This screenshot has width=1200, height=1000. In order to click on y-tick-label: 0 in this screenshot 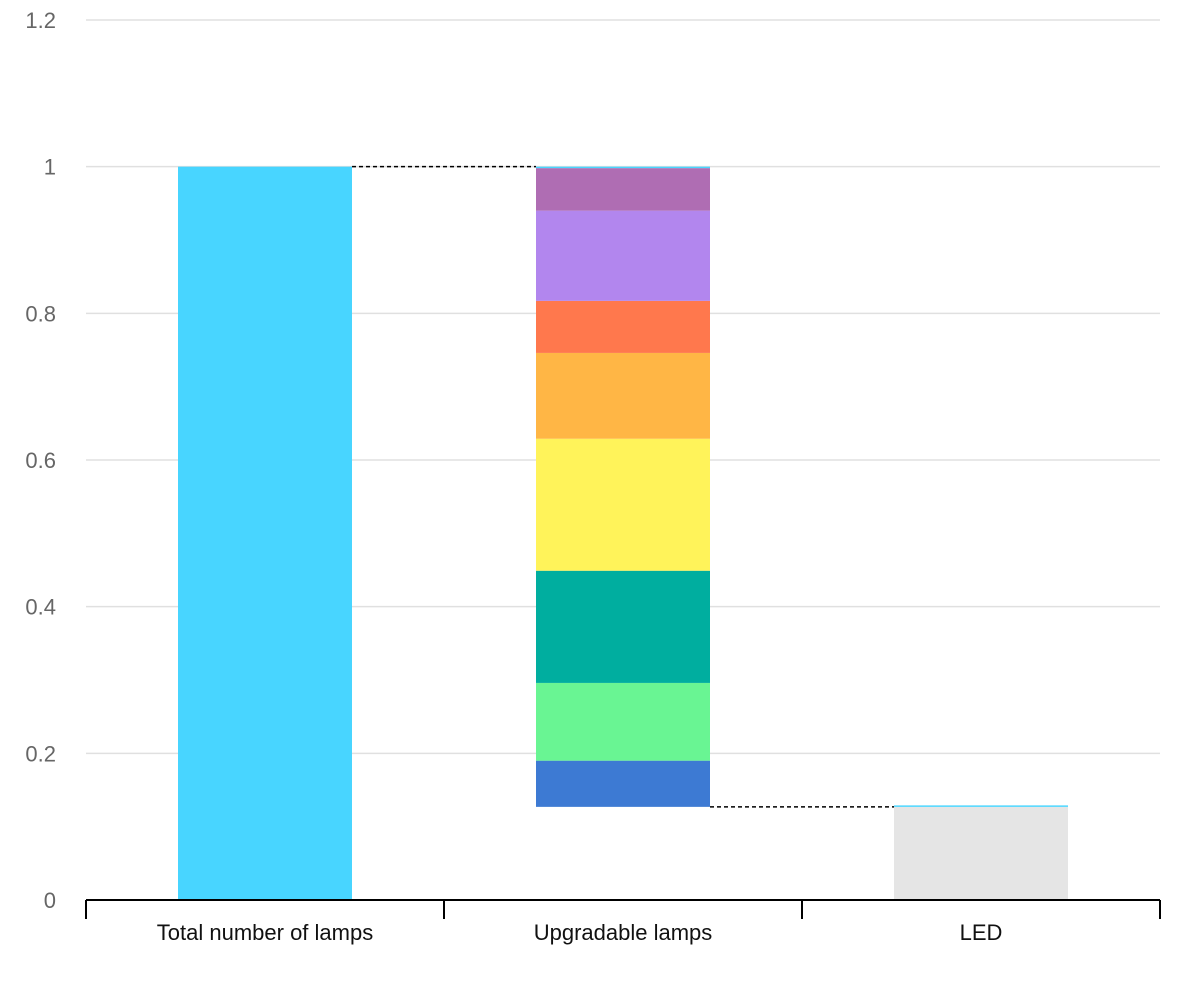, I will do `click(50, 900)`.